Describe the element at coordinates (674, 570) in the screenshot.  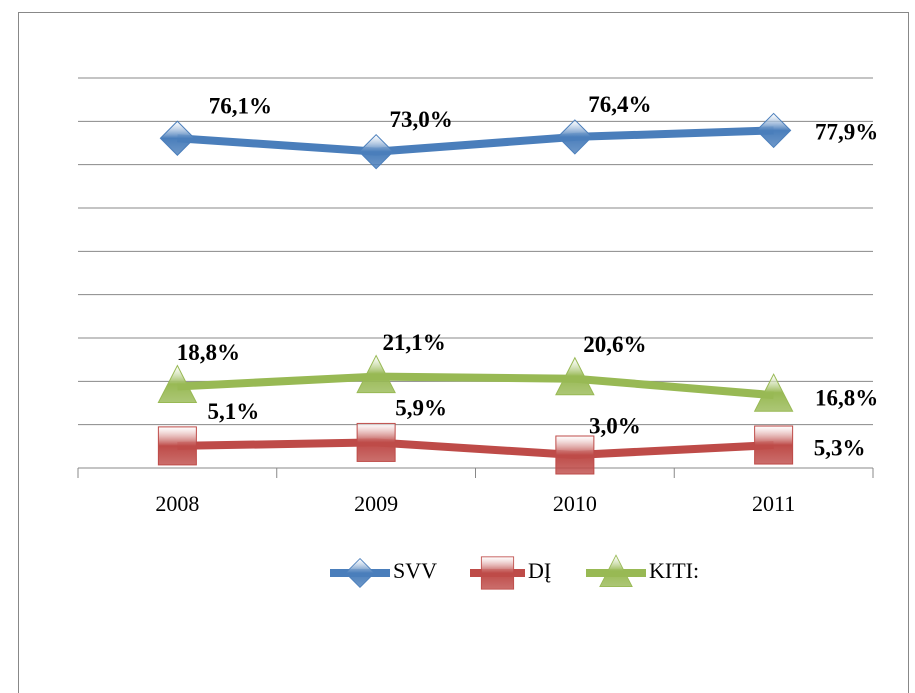
I see `legend-label: KITI:` at that location.